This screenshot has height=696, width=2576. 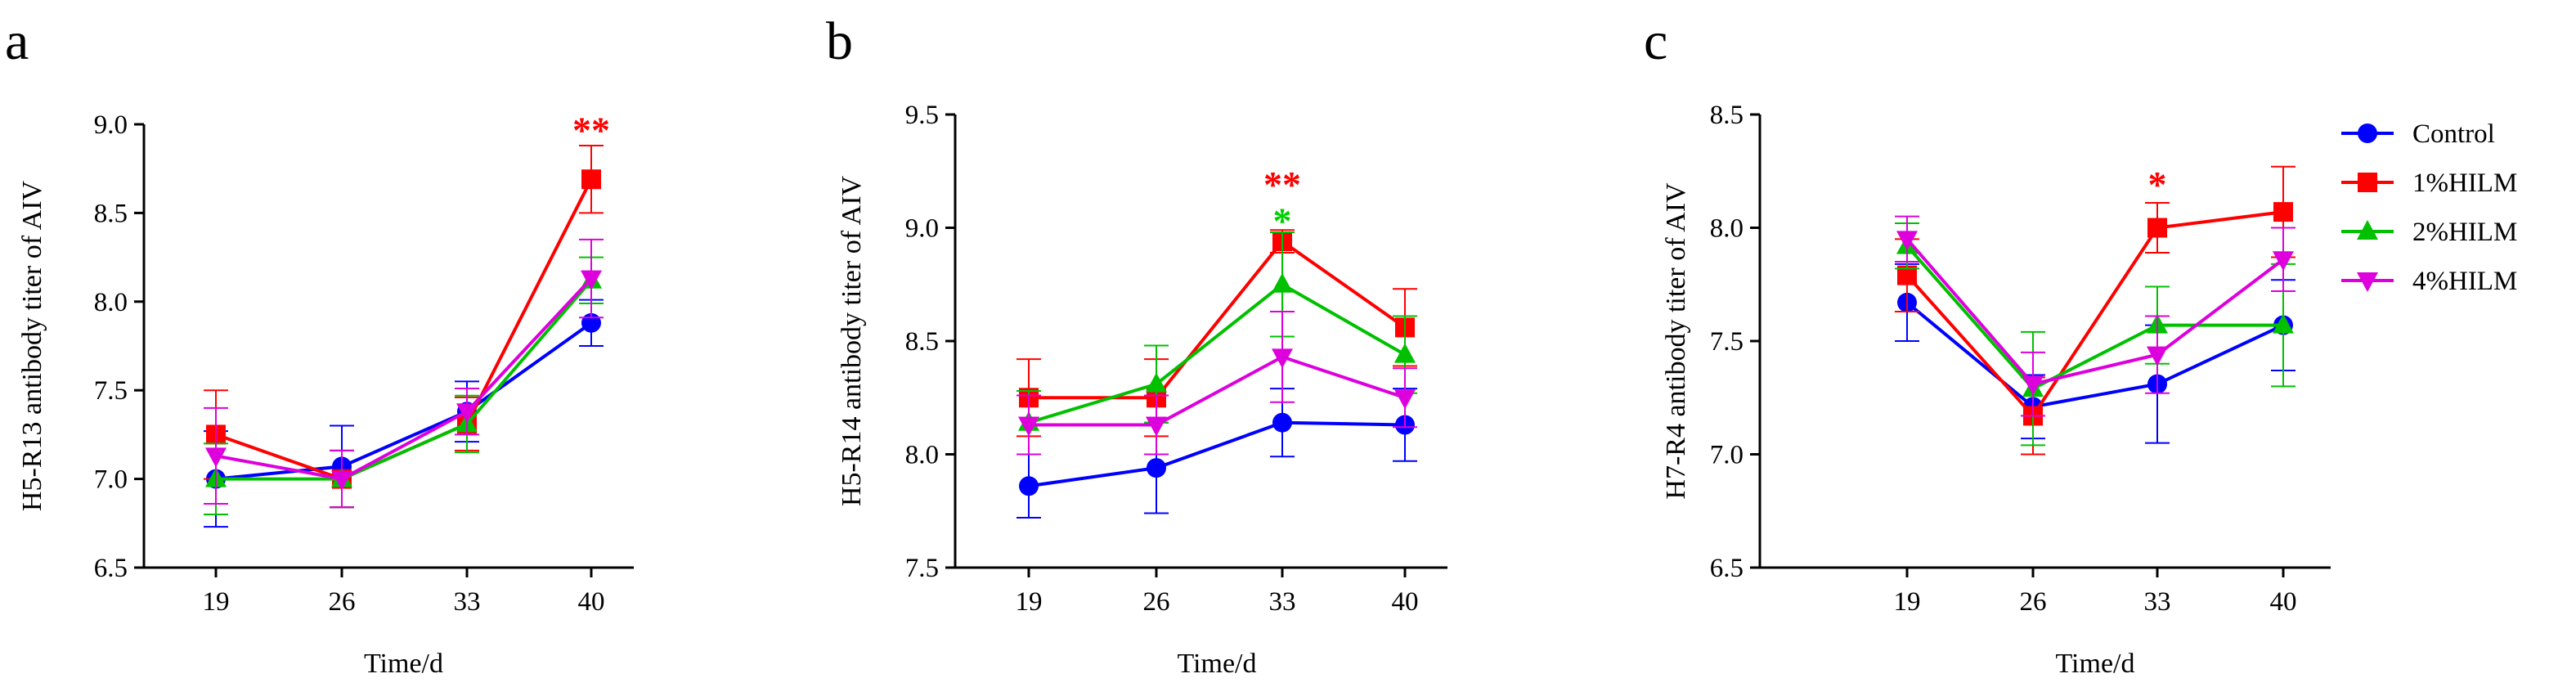 I want to click on legend: Control 1%HILM 2%HILM 4%HILM, so click(x=2429, y=207).